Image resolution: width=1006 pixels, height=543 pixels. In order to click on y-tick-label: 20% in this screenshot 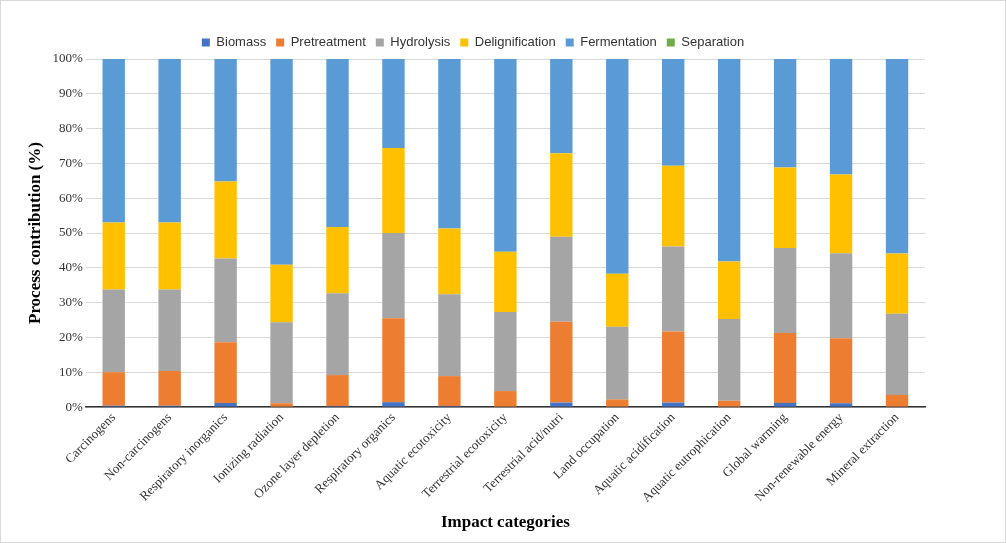, I will do `click(70, 336)`.